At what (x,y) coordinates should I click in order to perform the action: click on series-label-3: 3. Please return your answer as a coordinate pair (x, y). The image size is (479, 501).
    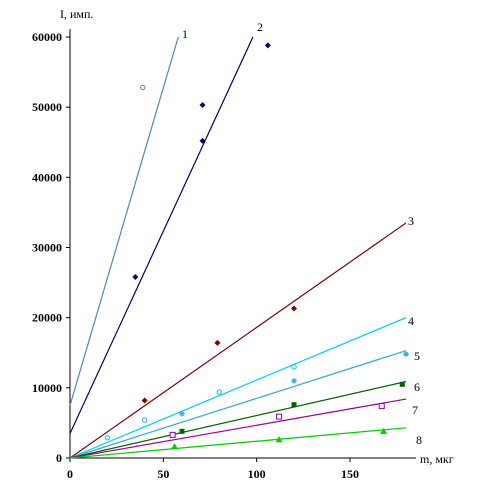
    Looking at the image, I should click on (411, 221).